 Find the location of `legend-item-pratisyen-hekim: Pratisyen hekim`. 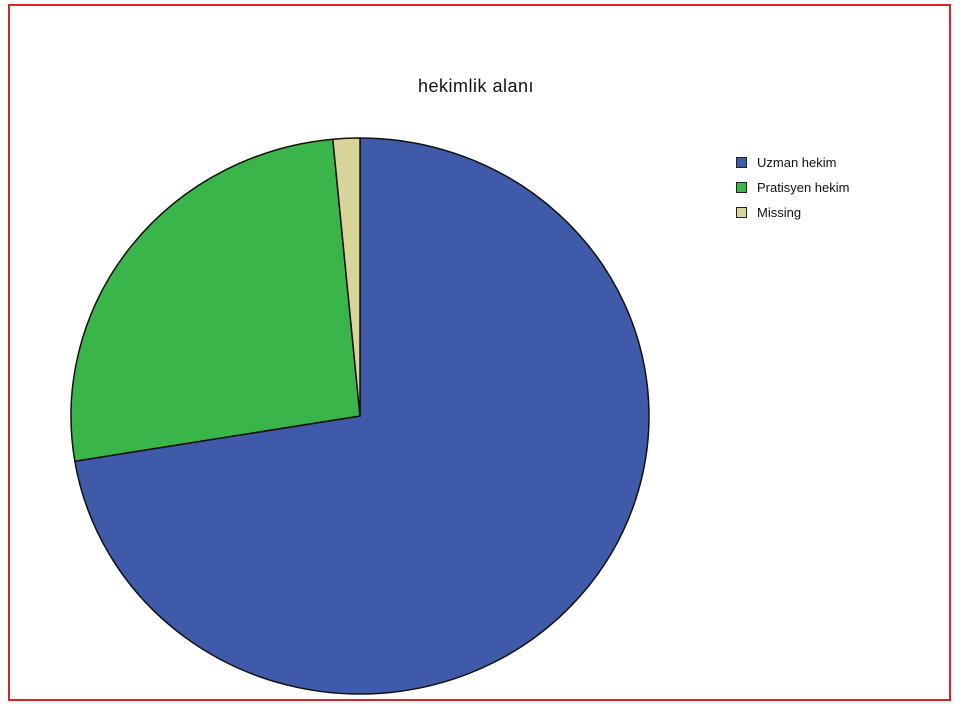

legend-item-pratisyen-hekim: Pratisyen hekim is located at coordinates (792, 187).